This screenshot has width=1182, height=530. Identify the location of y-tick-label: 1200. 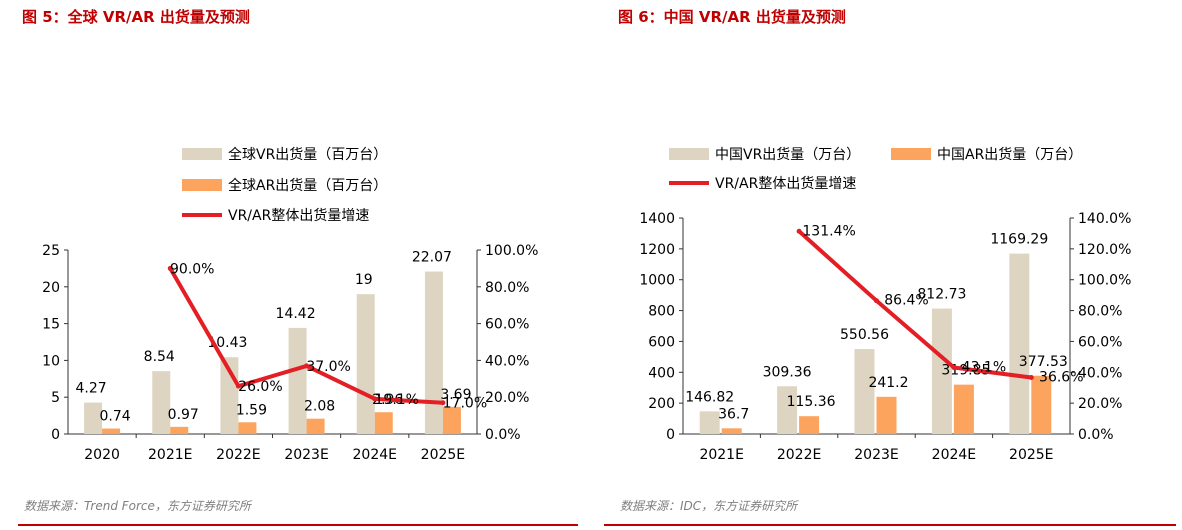
(657, 250).